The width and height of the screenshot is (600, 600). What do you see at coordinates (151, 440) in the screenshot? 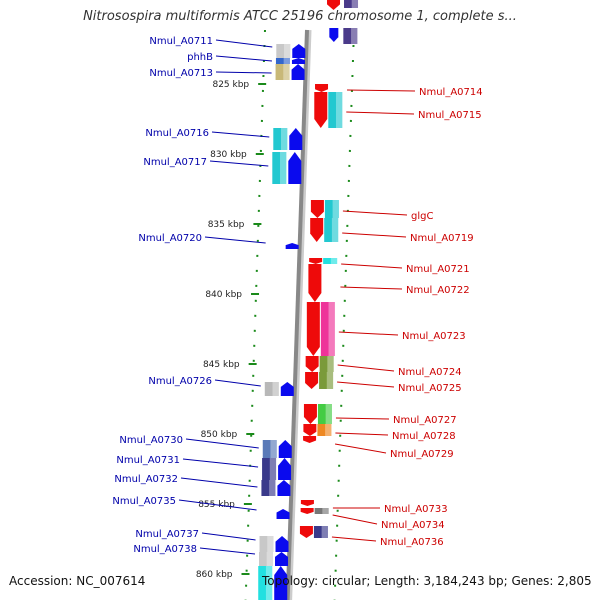
I see `gene-label-forward: Nmul_A0730` at bounding box center [151, 440].